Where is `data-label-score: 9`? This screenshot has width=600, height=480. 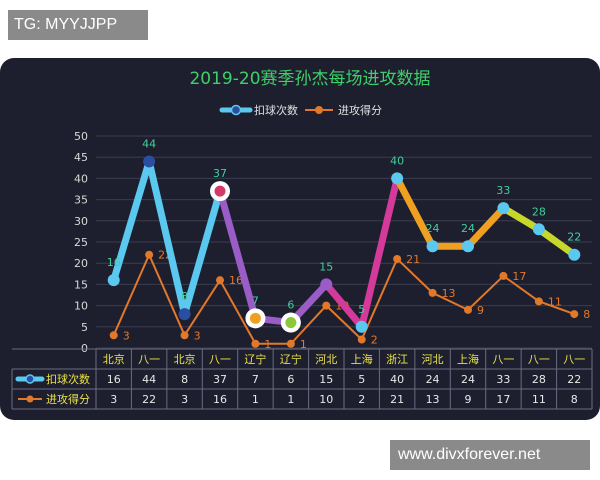 data-label-score: 9 is located at coordinates (480, 310).